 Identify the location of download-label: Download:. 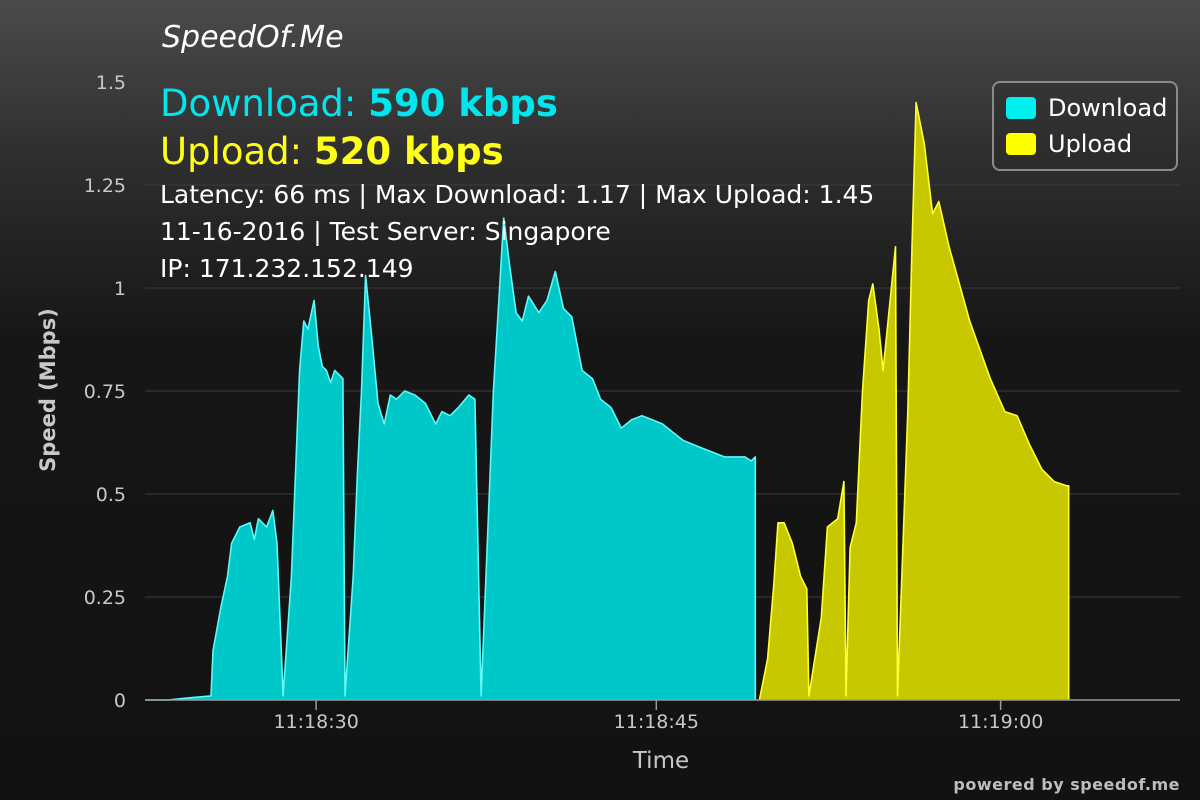
(258, 103).